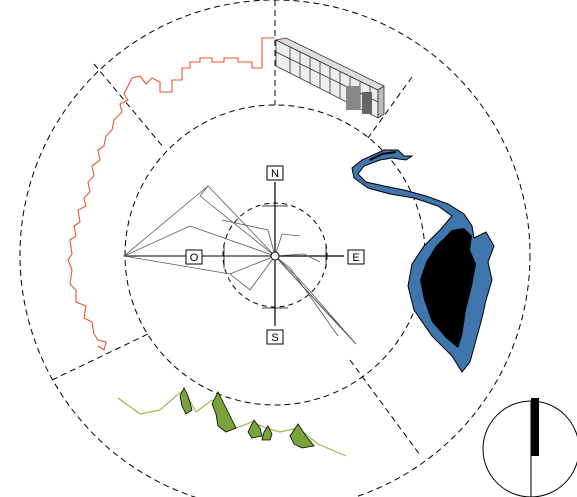  Describe the element at coordinates (329, 78) in the screenshot. I see `building-icon` at that location.